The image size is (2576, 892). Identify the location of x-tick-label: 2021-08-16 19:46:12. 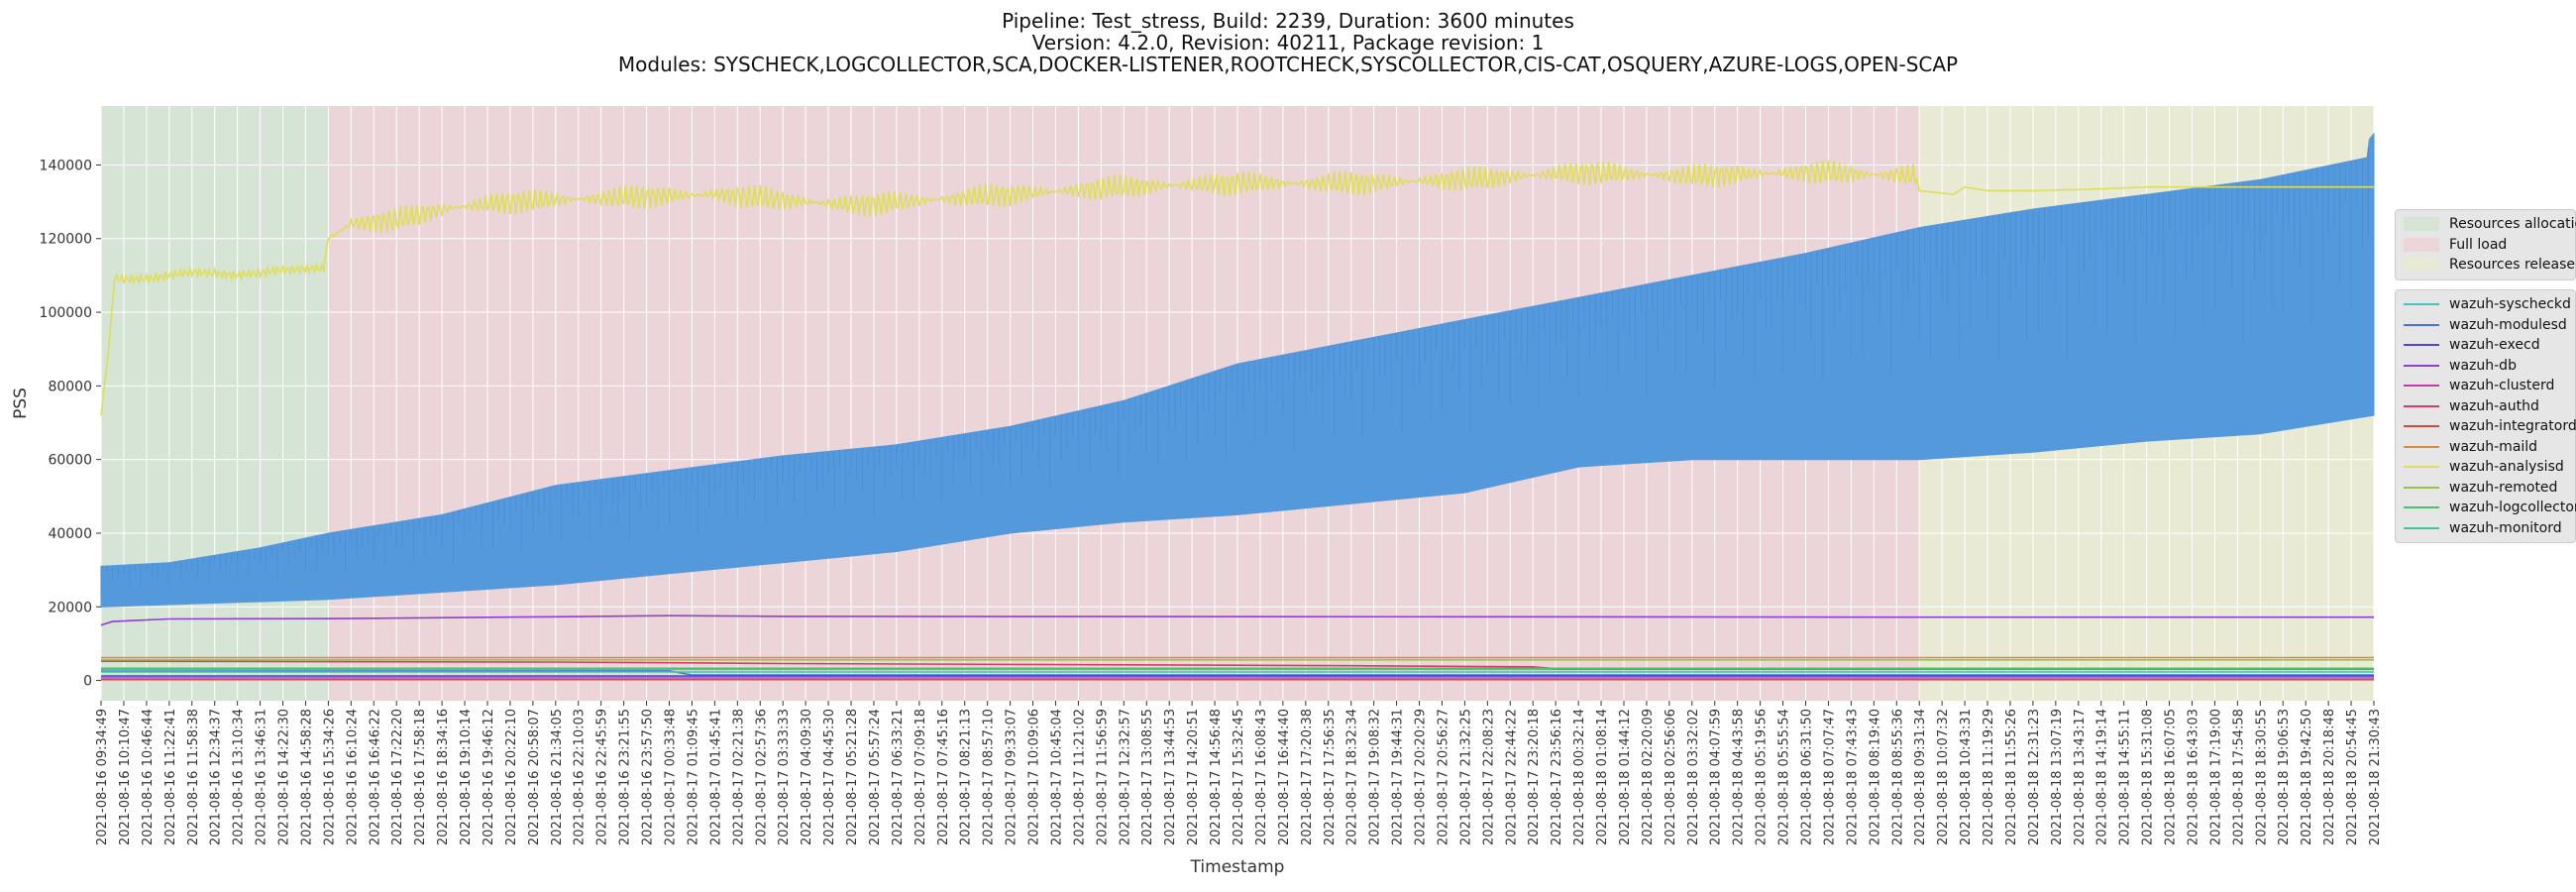
(489, 777).